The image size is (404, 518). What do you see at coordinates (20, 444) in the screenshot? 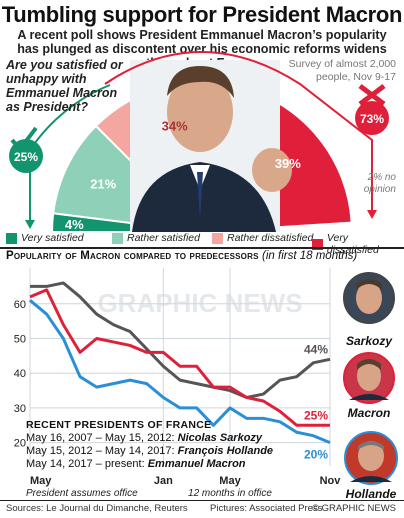
I see `y-tick-label: 20` at bounding box center [20, 444].